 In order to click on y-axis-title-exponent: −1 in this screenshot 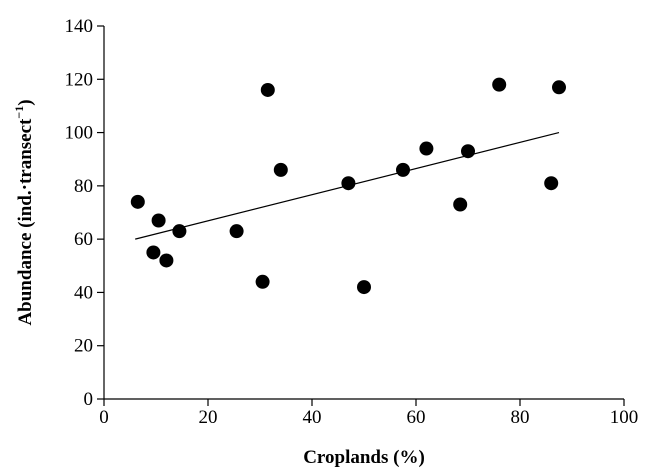, I will do `click(19, 112)`.